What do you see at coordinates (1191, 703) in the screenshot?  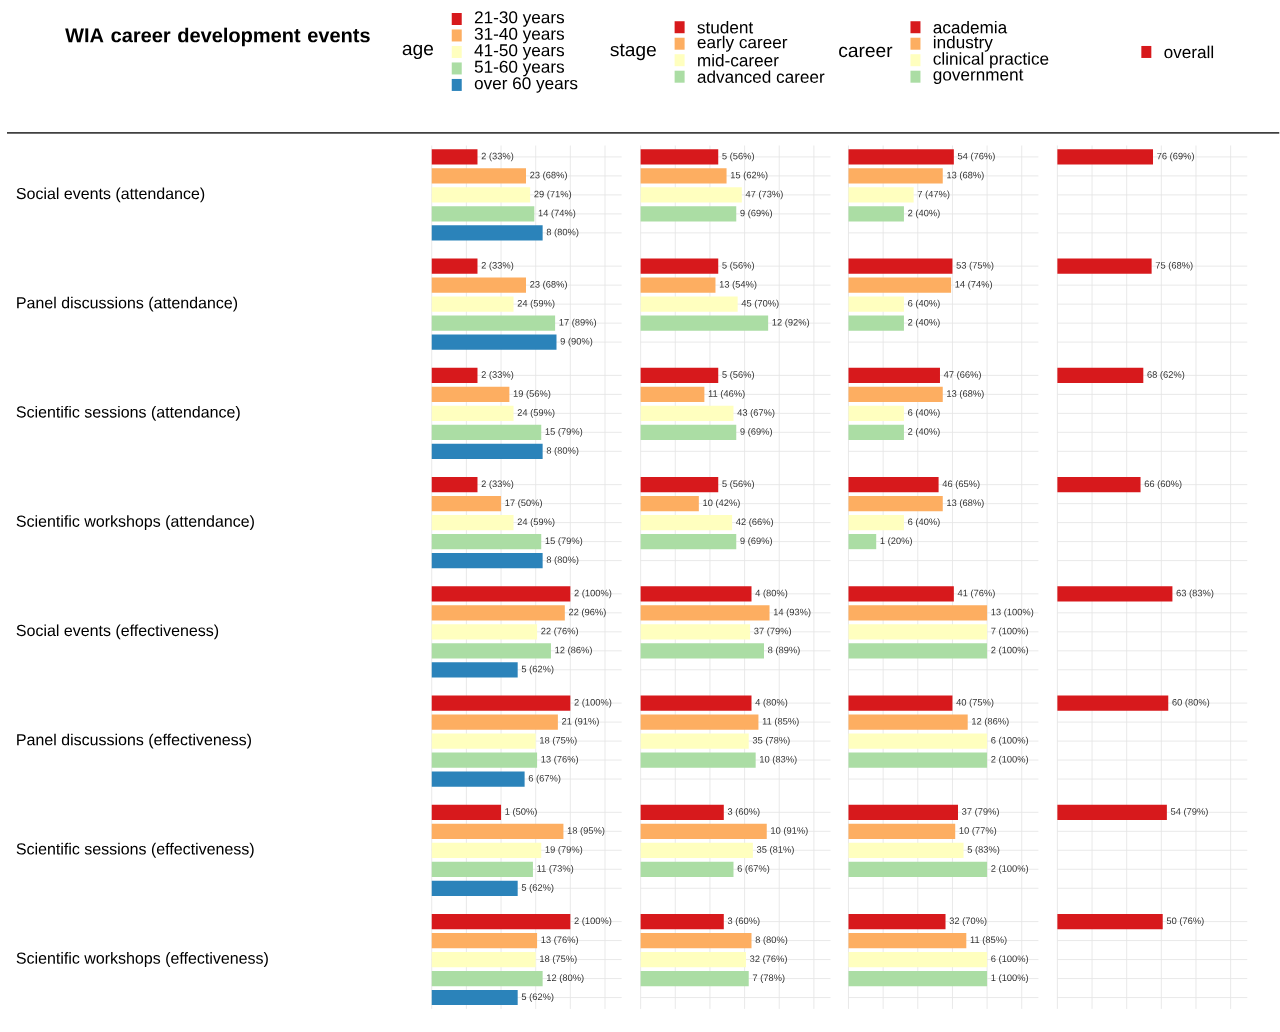 I see `data-label: 60 (80%)` at bounding box center [1191, 703].